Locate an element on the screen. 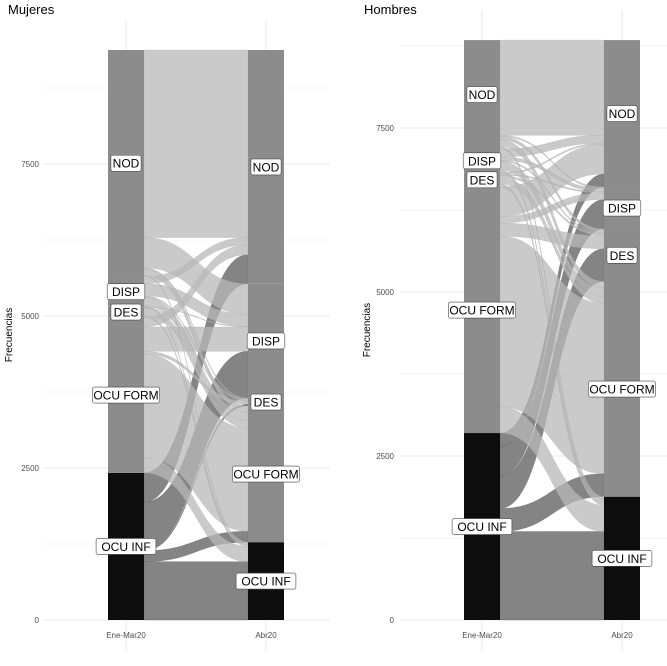 The image size is (667, 666). panel-title: Hombres is located at coordinates (390, 9).